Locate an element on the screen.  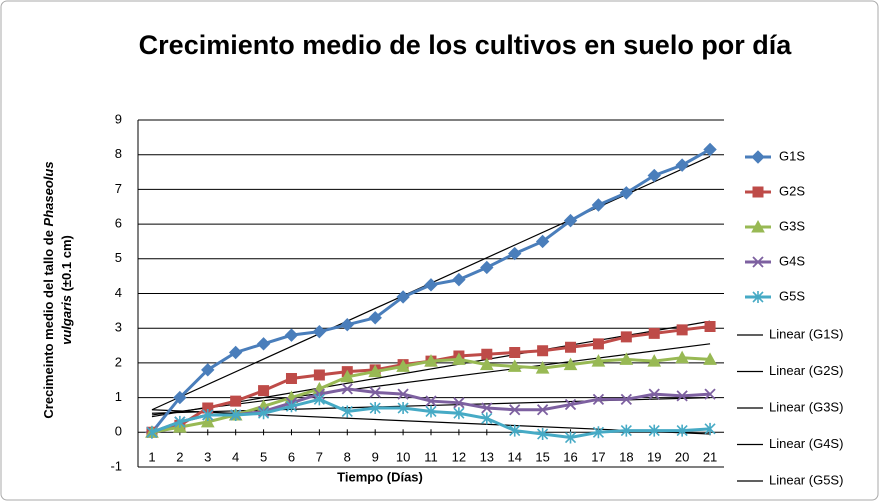
y-label-part: (±0.1 cm) is located at coordinates (66, 265).